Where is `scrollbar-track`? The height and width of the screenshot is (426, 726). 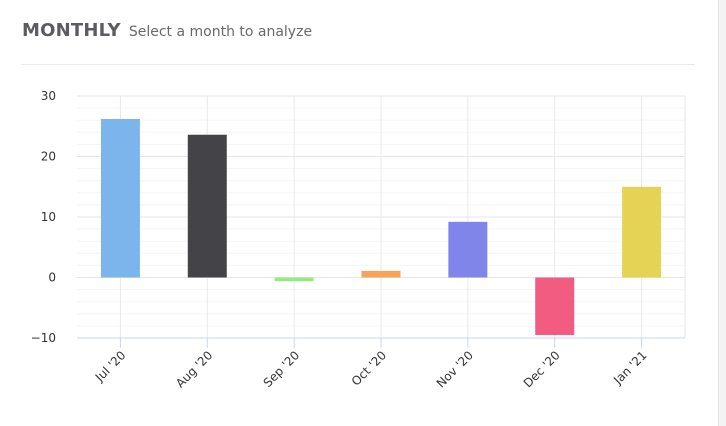 scrollbar-track is located at coordinates (722, 213).